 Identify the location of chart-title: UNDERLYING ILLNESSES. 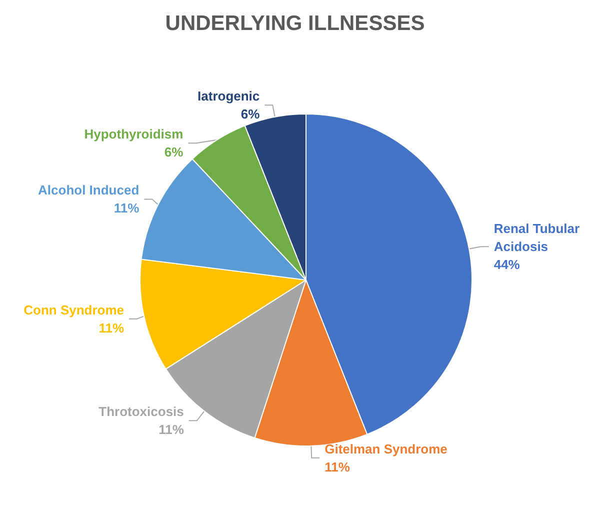
(295, 23).